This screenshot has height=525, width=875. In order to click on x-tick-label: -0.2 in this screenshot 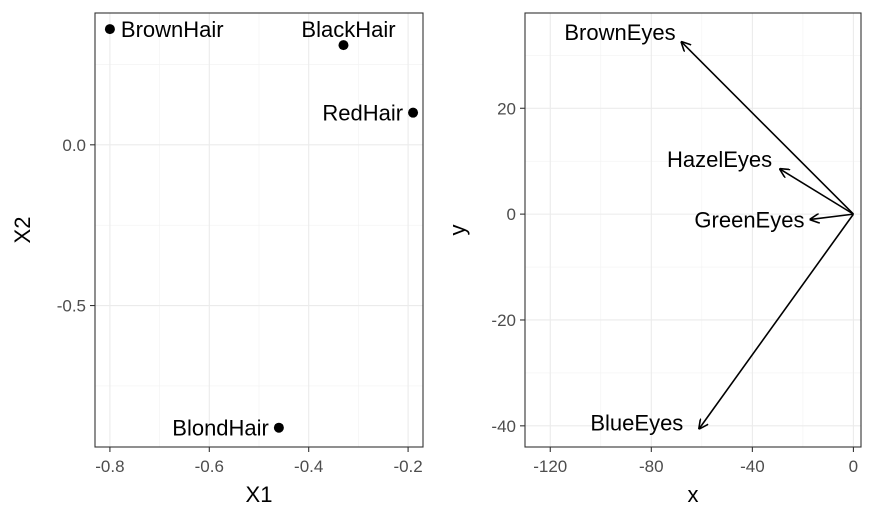, I will do `click(407, 466)`.